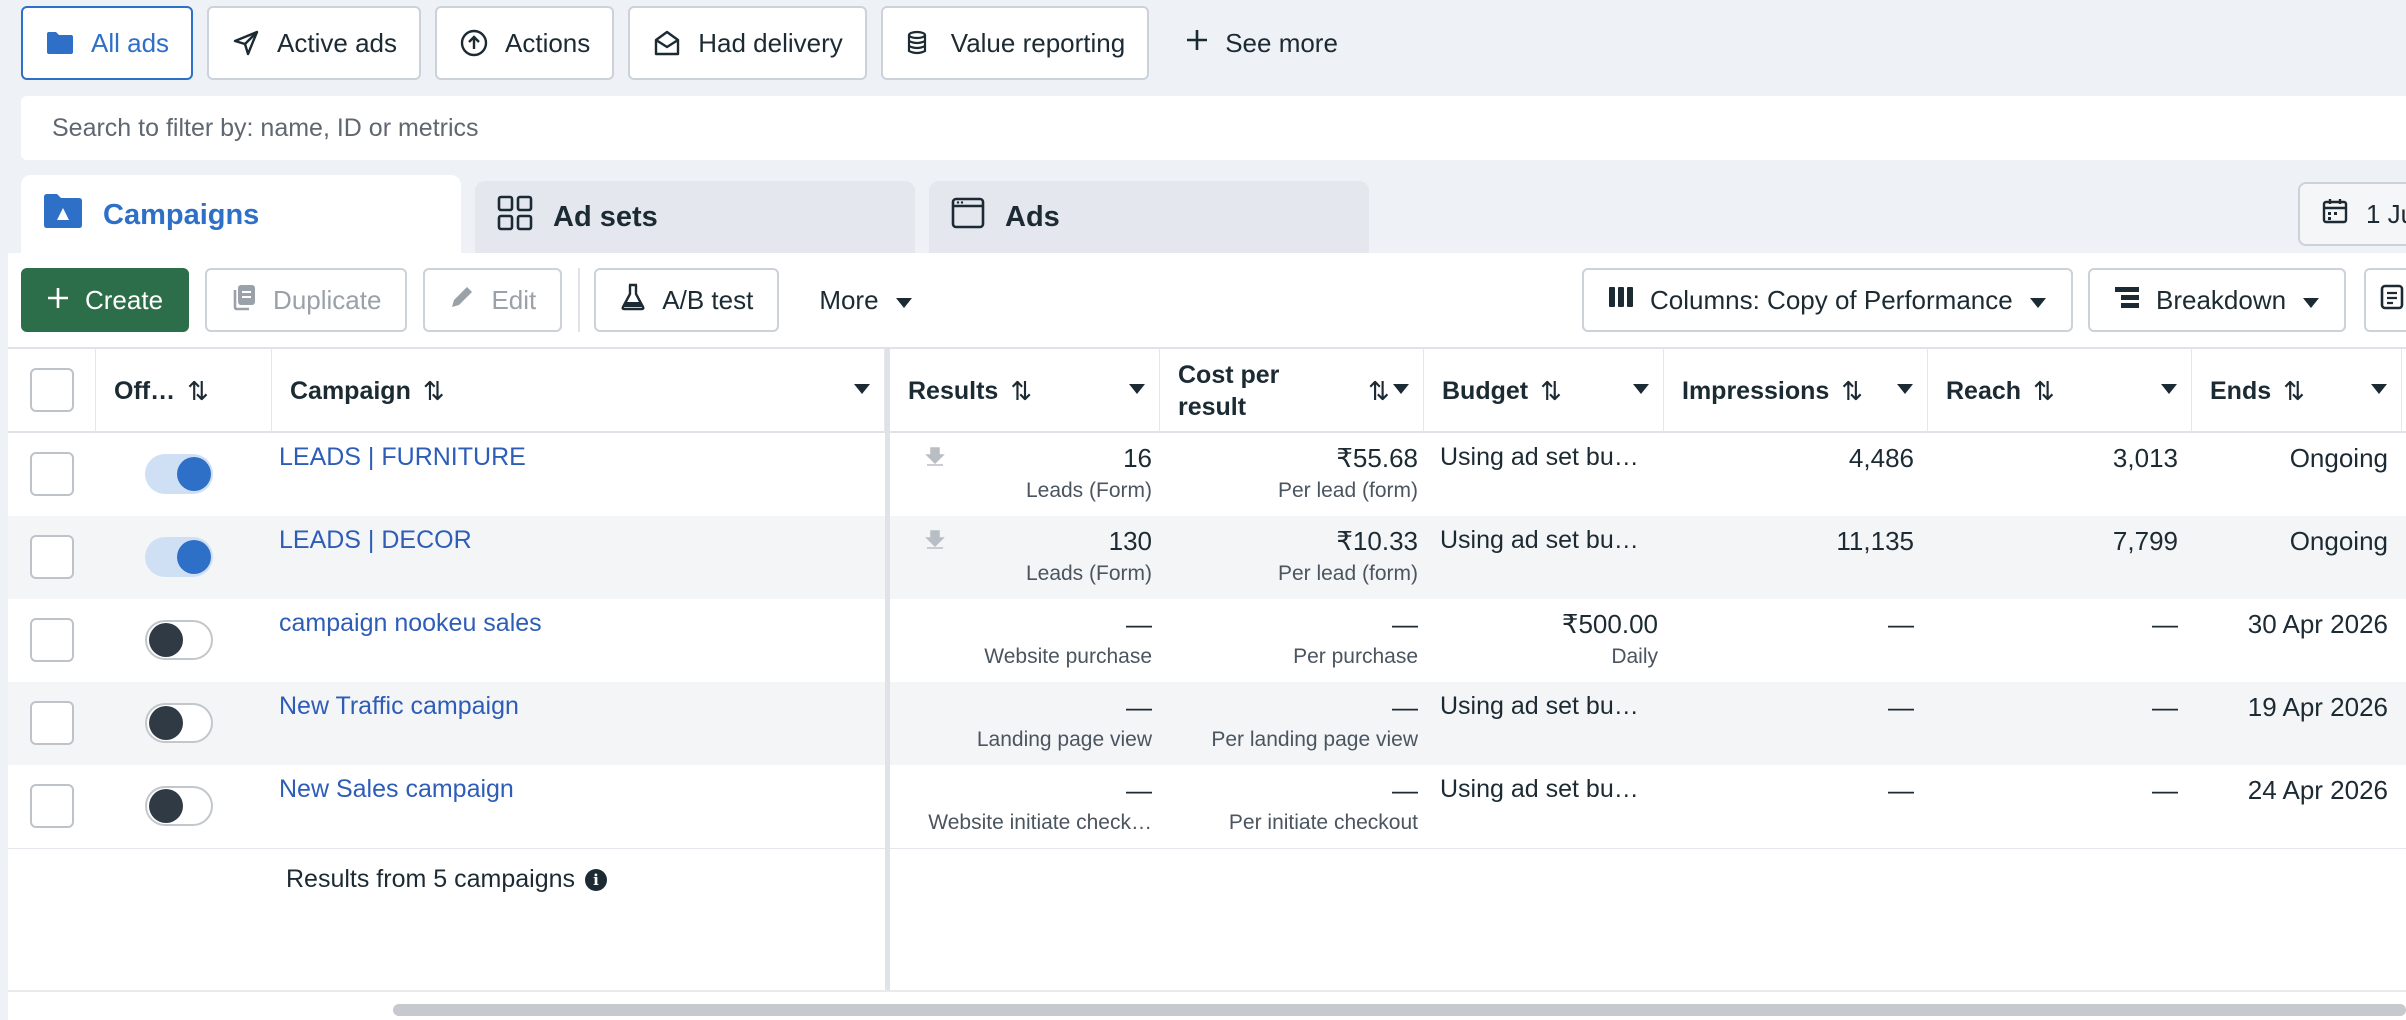  Describe the element at coordinates (548, 42) in the screenshot. I see `filter-actions-label: Actions` at that location.